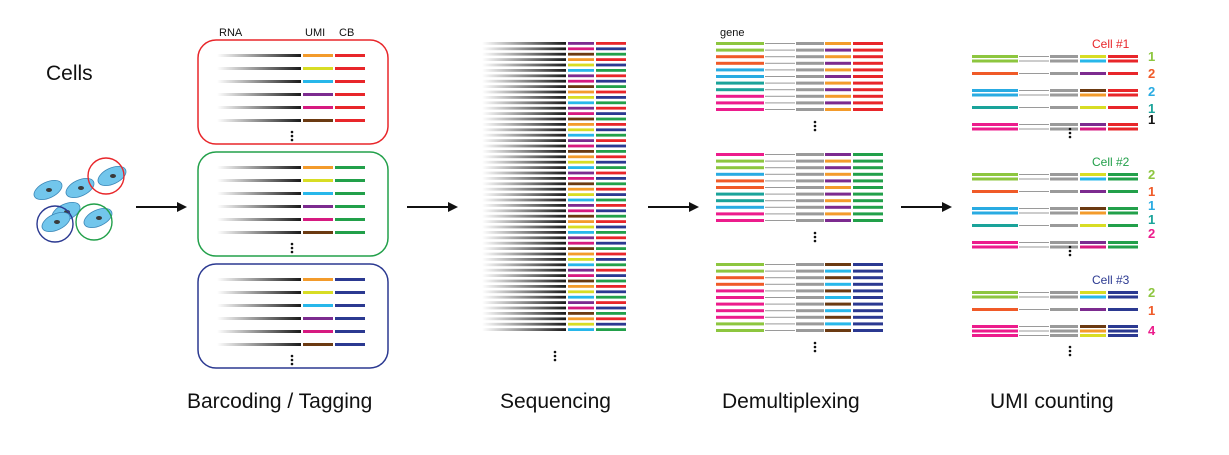 The width and height of the screenshot is (1229, 455). I want to click on gene-column-header: gene, so click(732, 33).